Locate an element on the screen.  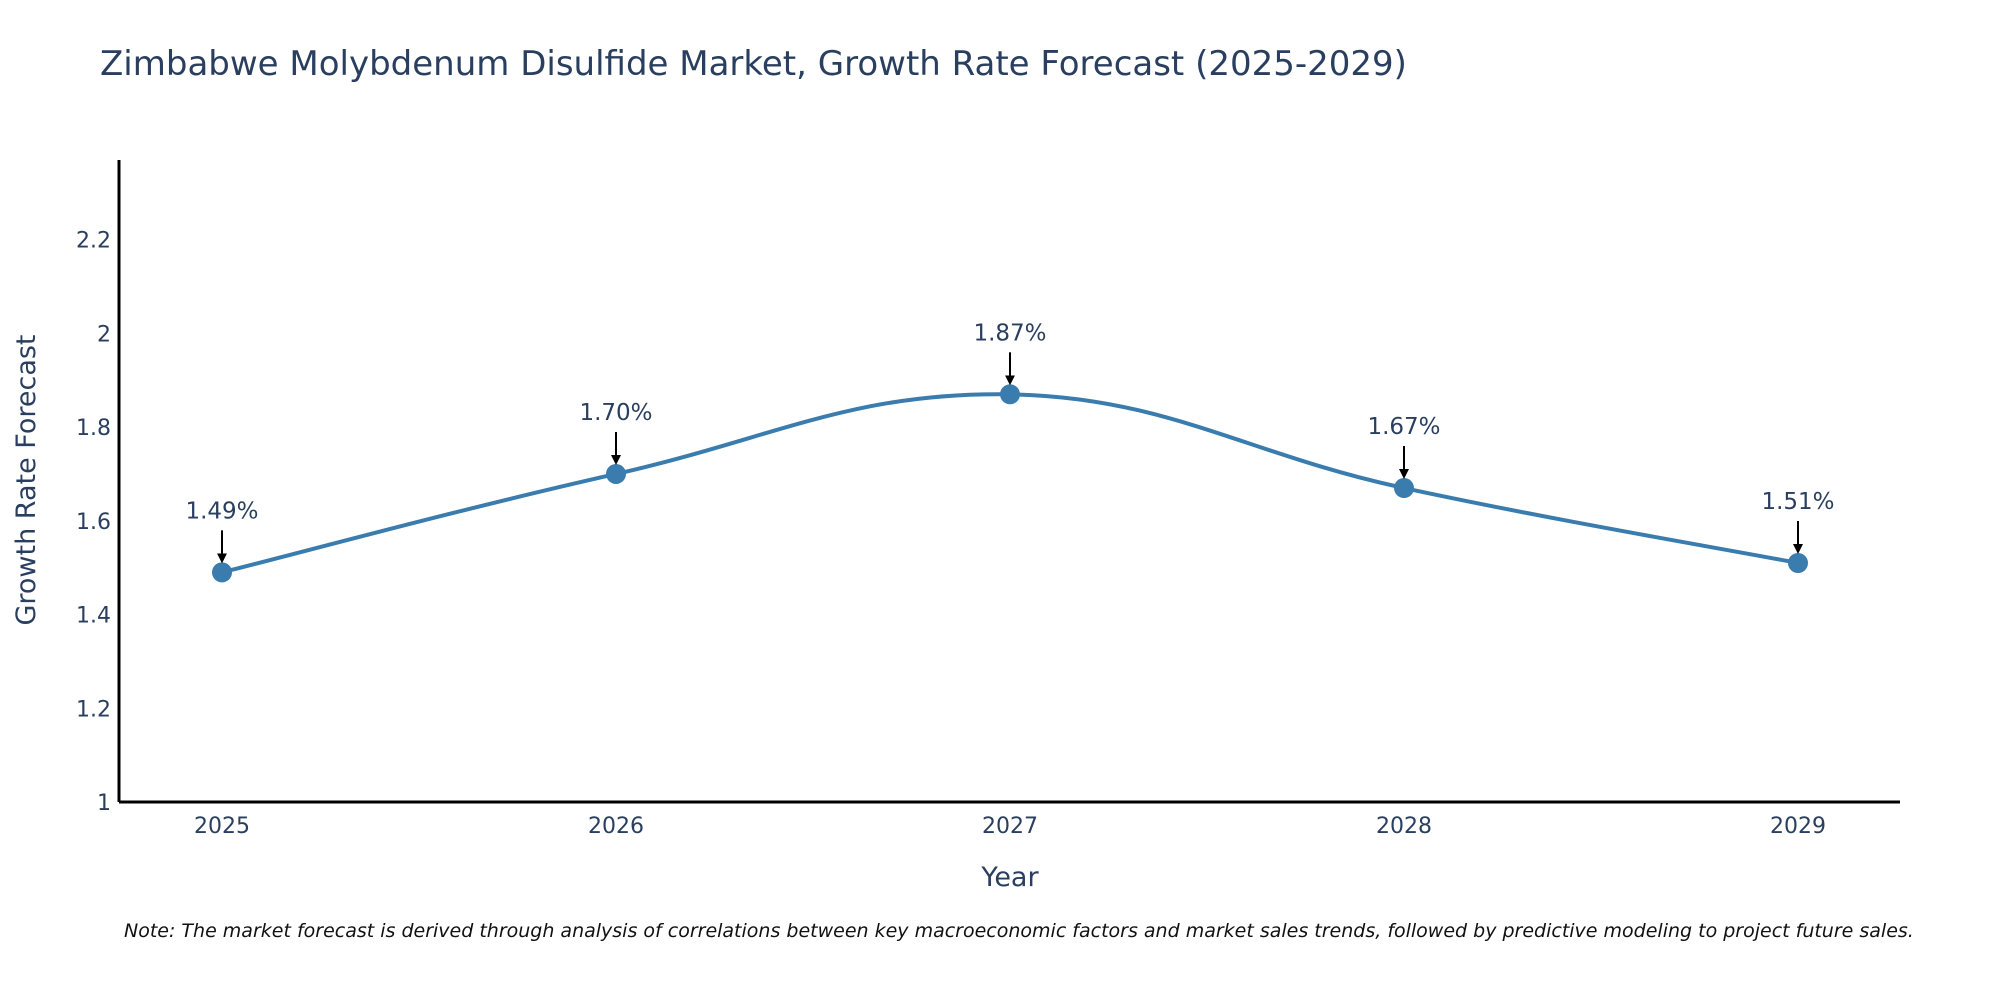
x-tick-label: 2027 is located at coordinates (1010, 826).